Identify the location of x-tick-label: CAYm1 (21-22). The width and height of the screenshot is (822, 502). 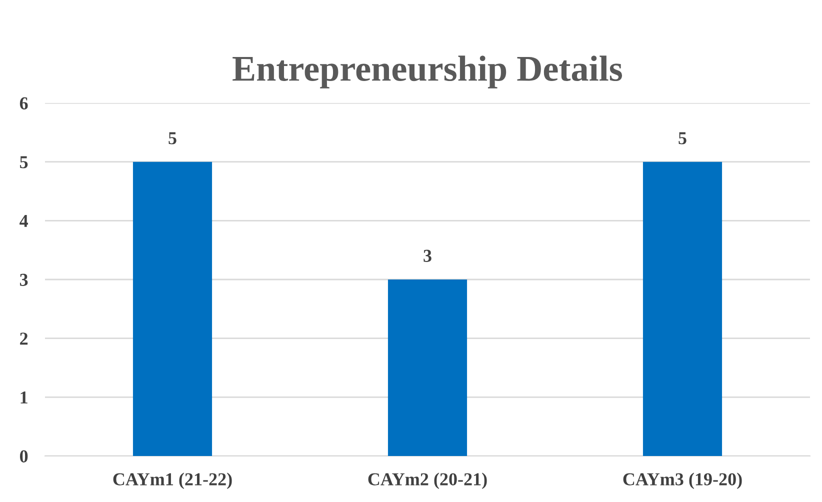
(172, 481).